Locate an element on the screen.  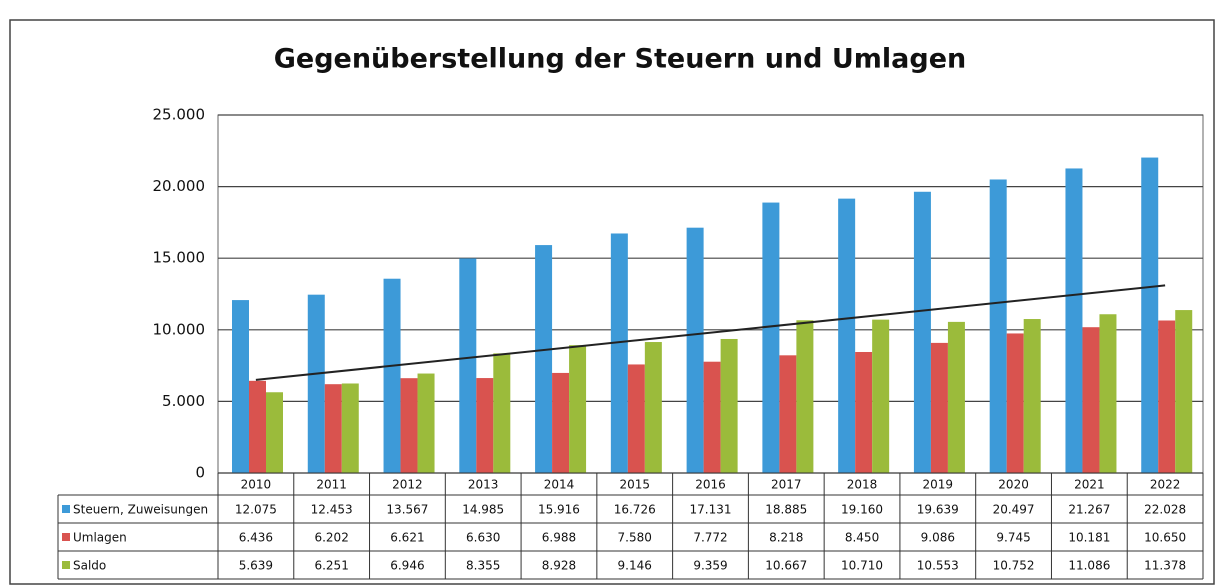
table-value: 18.885 is located at coordinates (786, 510).